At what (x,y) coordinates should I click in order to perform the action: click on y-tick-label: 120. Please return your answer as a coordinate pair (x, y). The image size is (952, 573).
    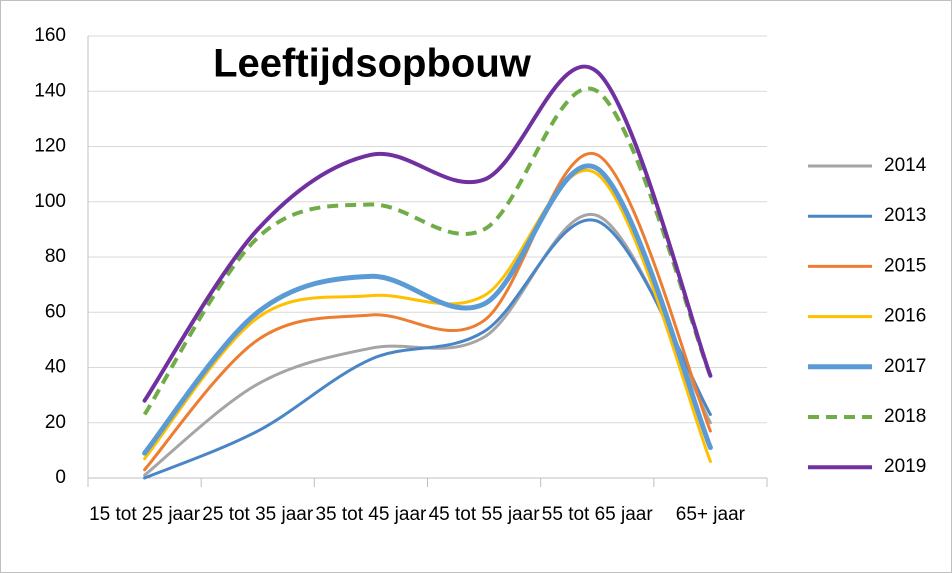
    Looking at the image, I should click on (50, 146).